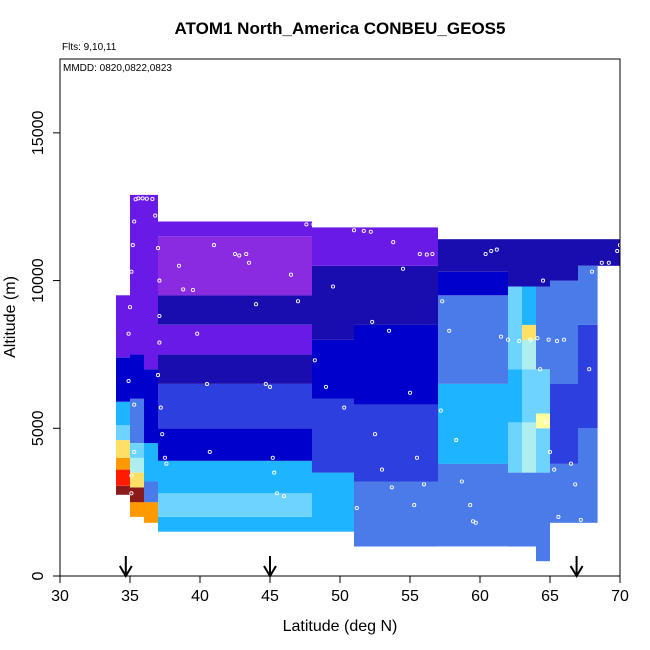 Image resolution: width=650 pixels, height=650 pixels. Describe the element at coordinates (340, 28) in the screenshot. I see `chart-title: ATOM1 North_America CONBEU_GEOS5` at that location.